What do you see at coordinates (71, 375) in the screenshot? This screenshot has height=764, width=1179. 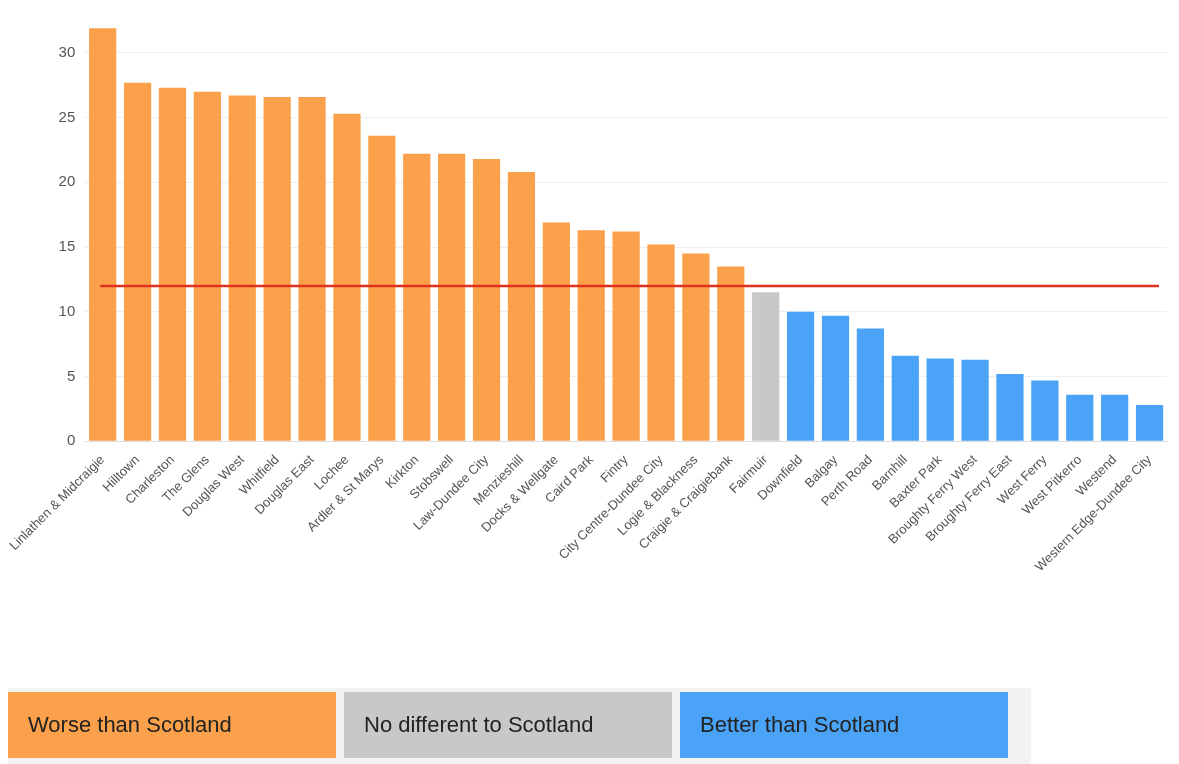 I see `y-tick-label: 5` at bounding box center [71, 375].